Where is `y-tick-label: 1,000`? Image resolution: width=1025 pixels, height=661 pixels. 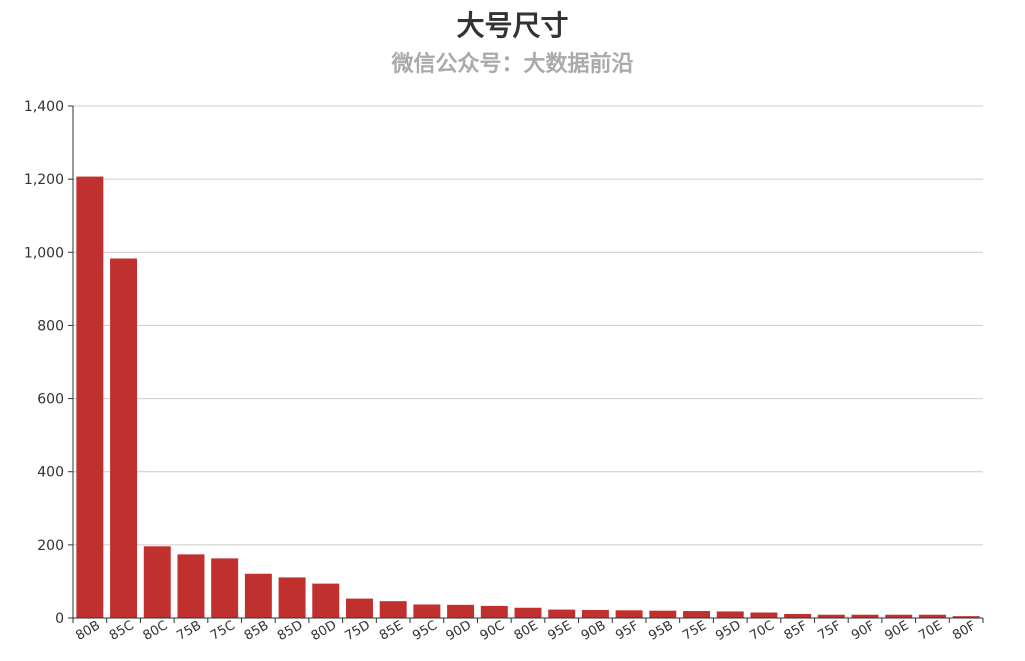 y-tick-label: 1,000 is located at coordinates (44, 253).